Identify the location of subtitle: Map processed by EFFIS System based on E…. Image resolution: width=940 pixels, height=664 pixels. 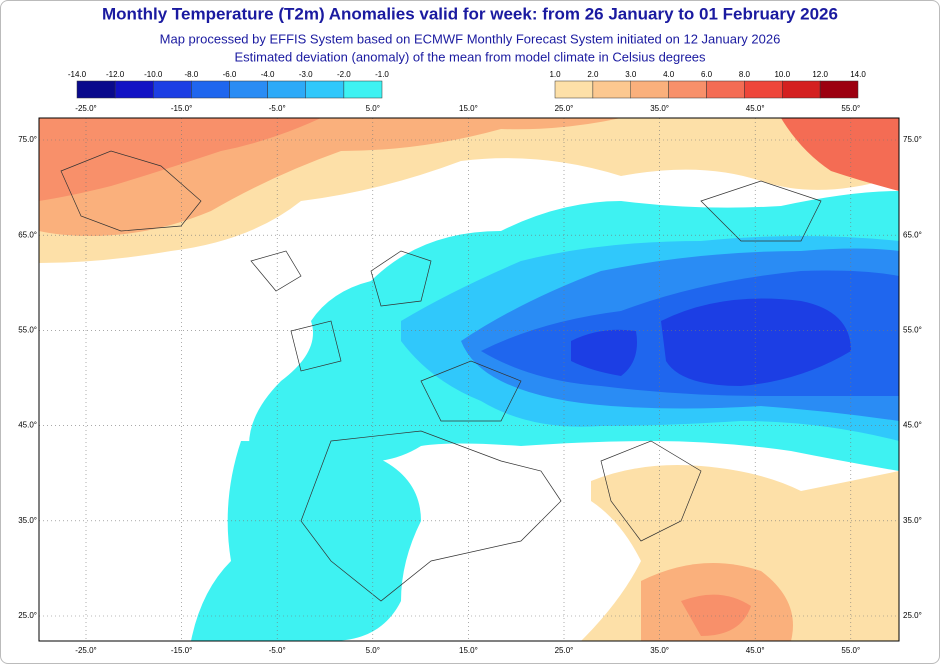
(470, 38).